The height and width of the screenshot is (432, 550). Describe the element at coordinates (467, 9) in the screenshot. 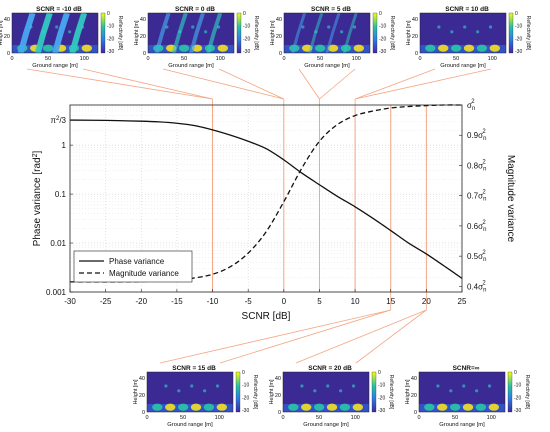

I see `panel-title: SCNR = 10 dB` at that location.